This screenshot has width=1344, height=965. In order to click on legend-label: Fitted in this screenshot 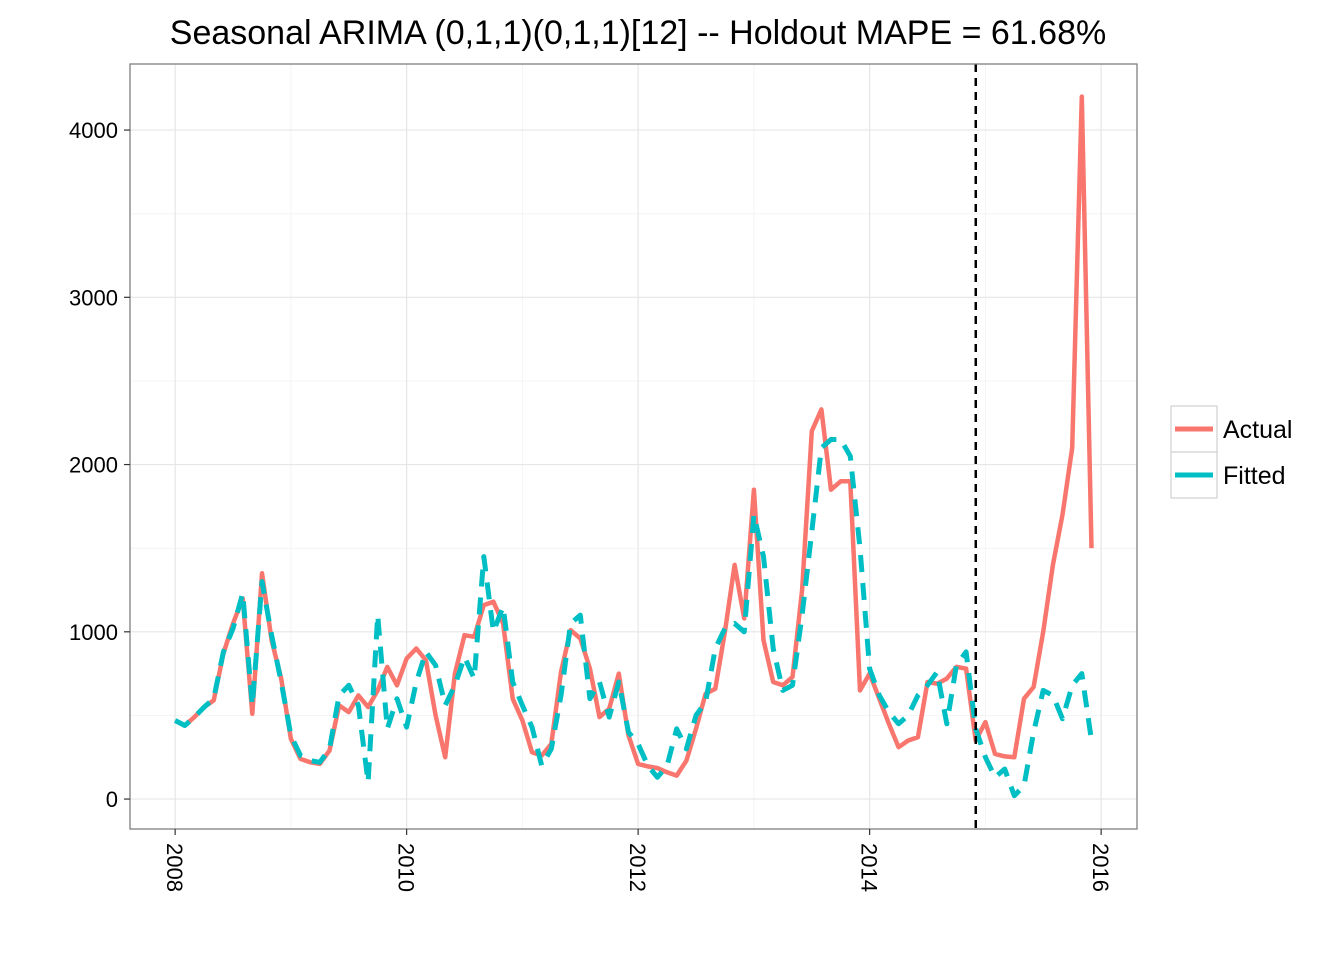, I will do `click(1254, 476)`.